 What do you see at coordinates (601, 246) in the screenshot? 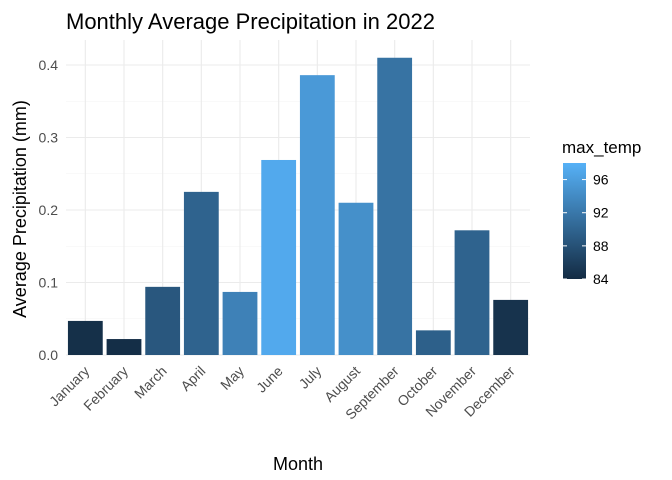
I see `legend-tick-label: 88` at bounding box center [601, 246].